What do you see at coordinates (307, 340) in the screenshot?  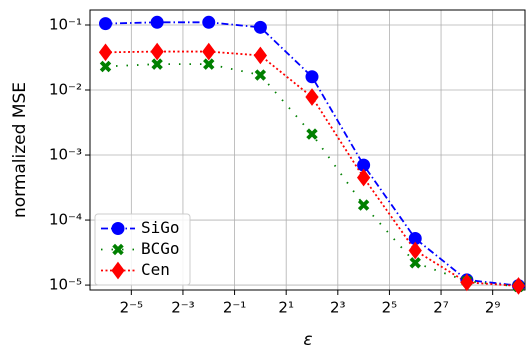 I see `x-axis-label: ε` at bounding box center [307, 340].